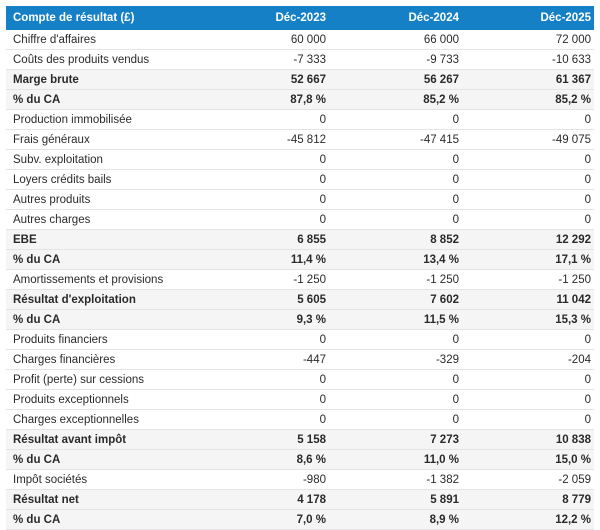 This screenshot has width=600, height=530. I want to click on table-row: Résultat net 4 178 5 891 8 779, so click(300, 499).